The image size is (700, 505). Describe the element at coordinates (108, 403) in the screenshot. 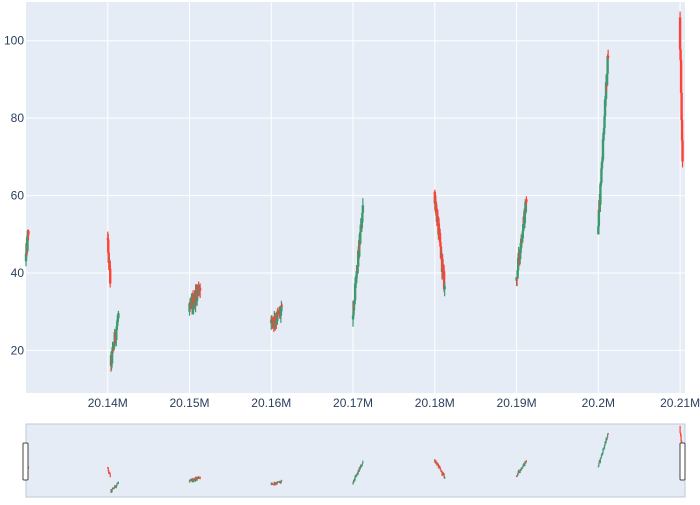

I see `x-tick-label: 20.14M` at that location.